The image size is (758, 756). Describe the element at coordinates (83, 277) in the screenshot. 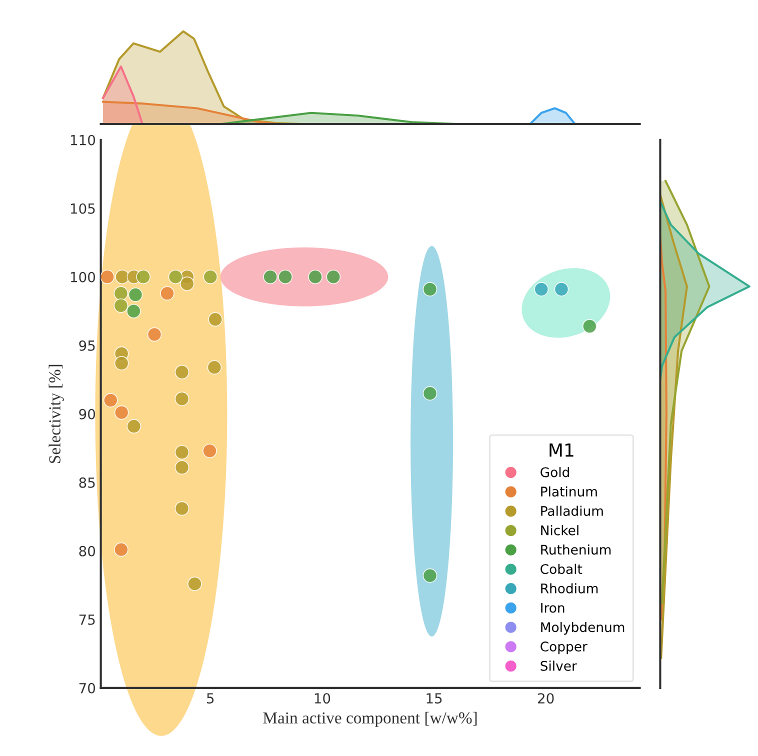

I see `y-tick-label: 100` at that location.